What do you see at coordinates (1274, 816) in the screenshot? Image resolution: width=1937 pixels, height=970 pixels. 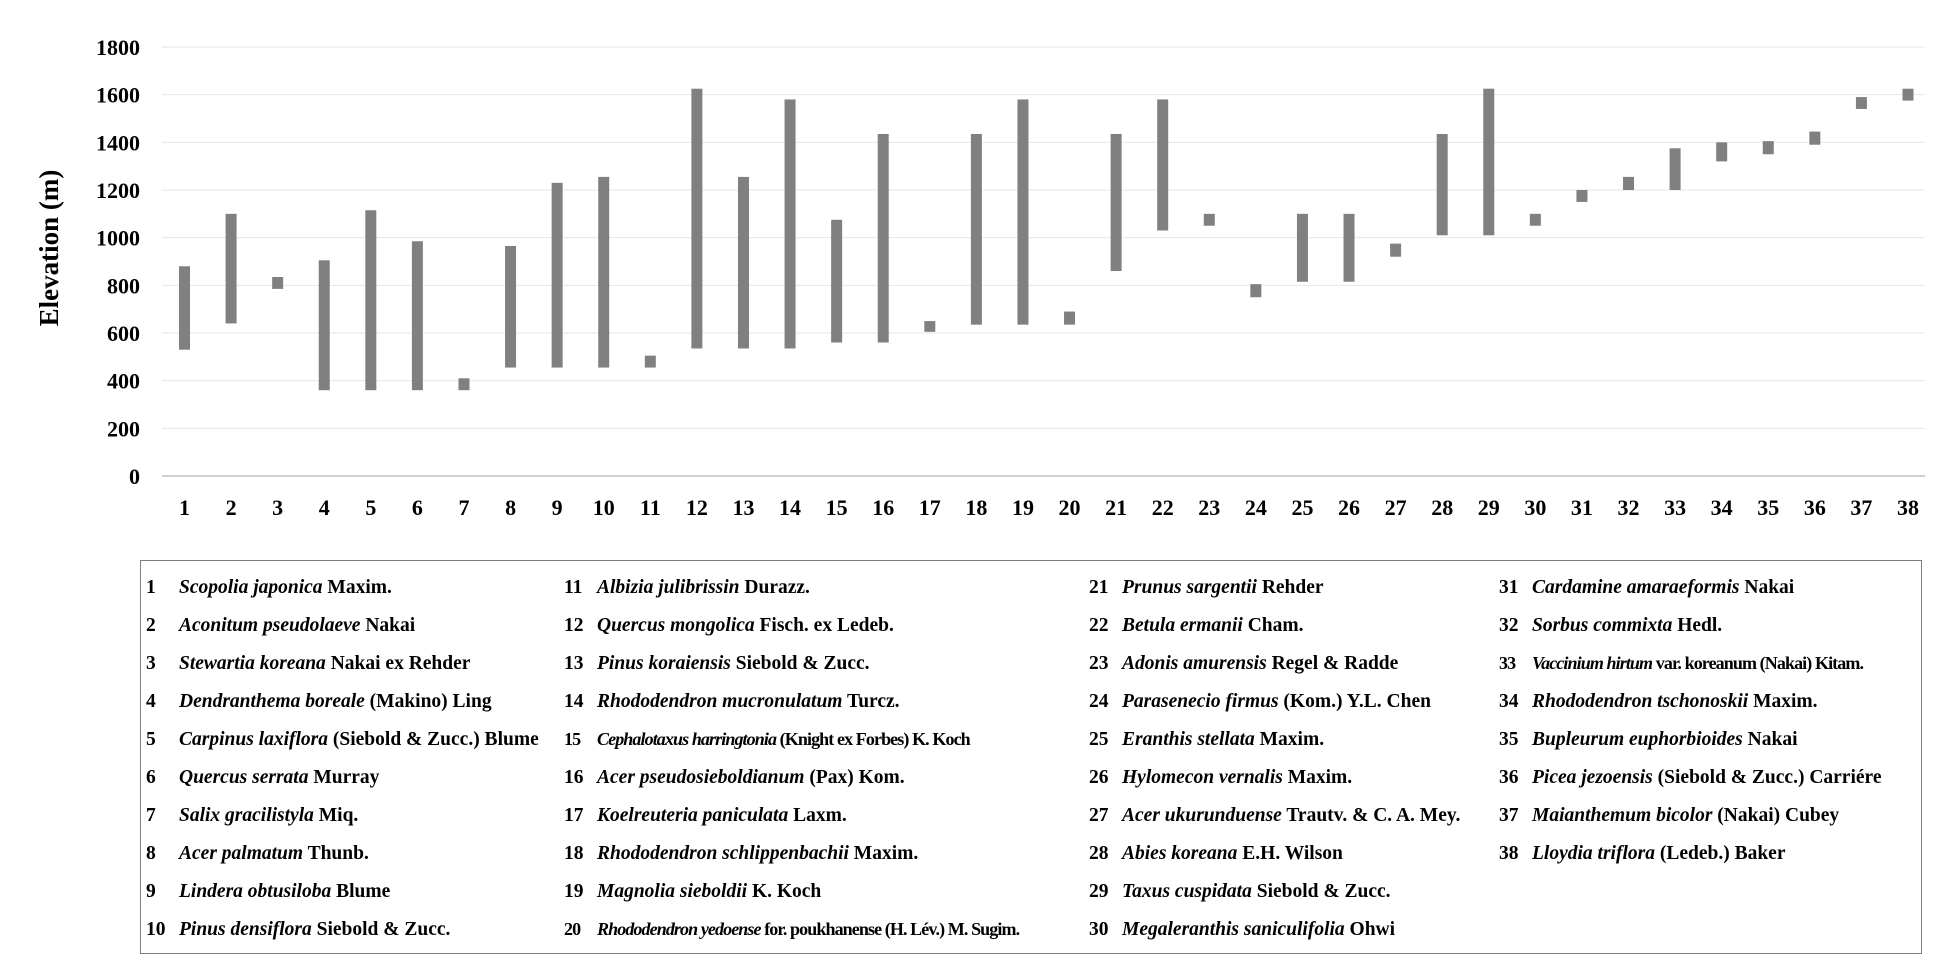 I see `legend-entry: 27 Acer ukurunduense Trautv. & C. A. Mey.` at bounding box center [1274, 816].